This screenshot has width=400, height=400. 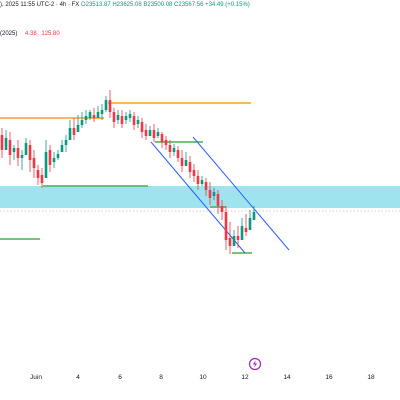 I want to click on channel-upper-line, so click(x=241, y=193).